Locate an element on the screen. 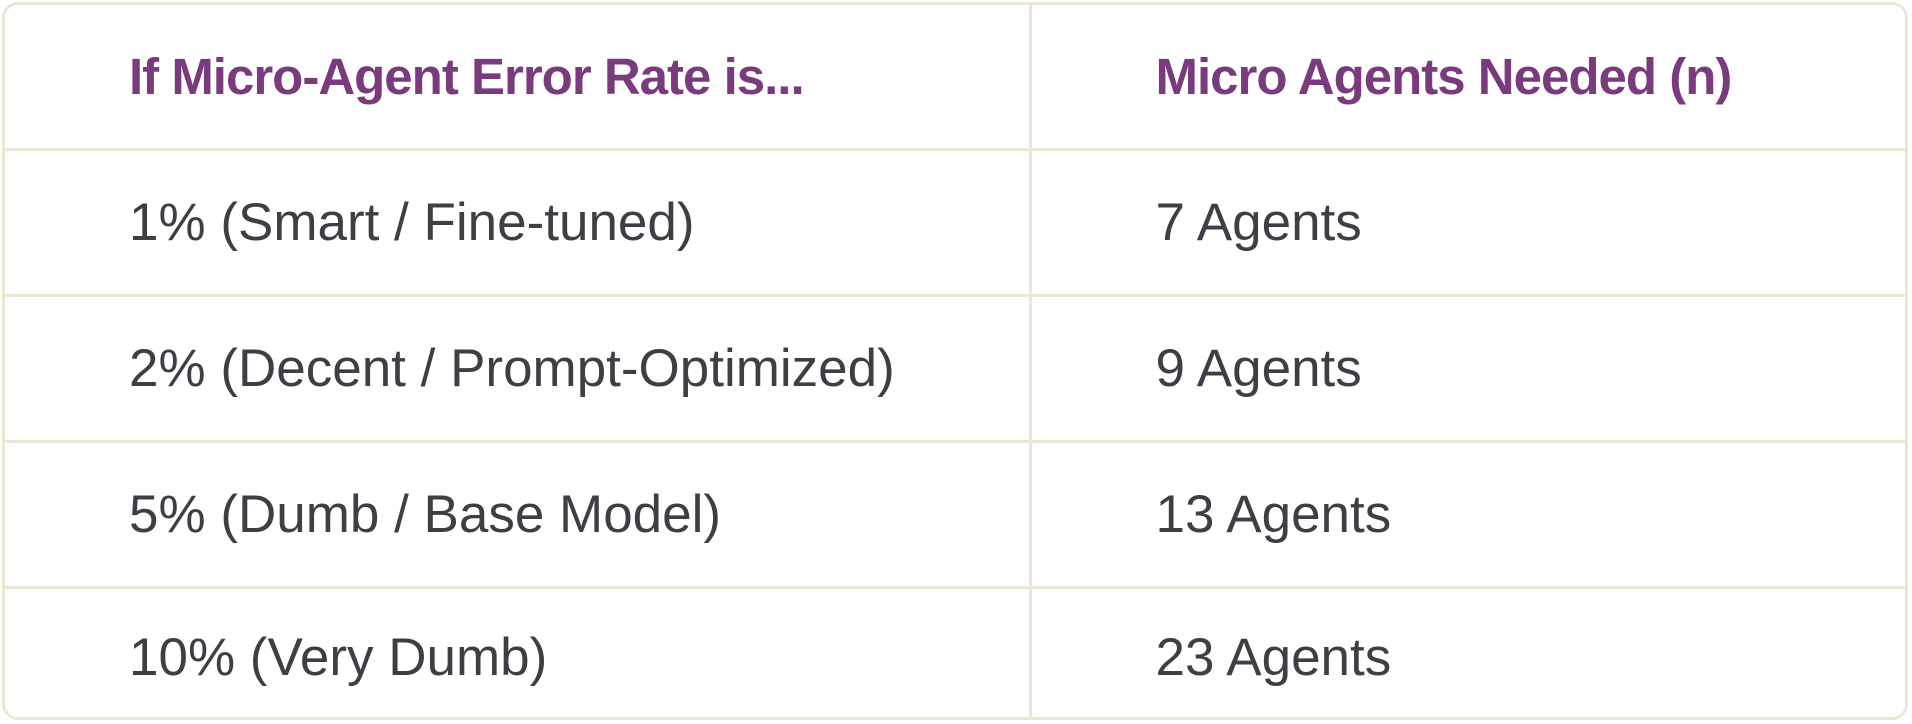 The width and height of the screenshot is (1912, 724). column-header-agents-needed: Micro Agents Needed (n) is located at coordinates (1467, 78).